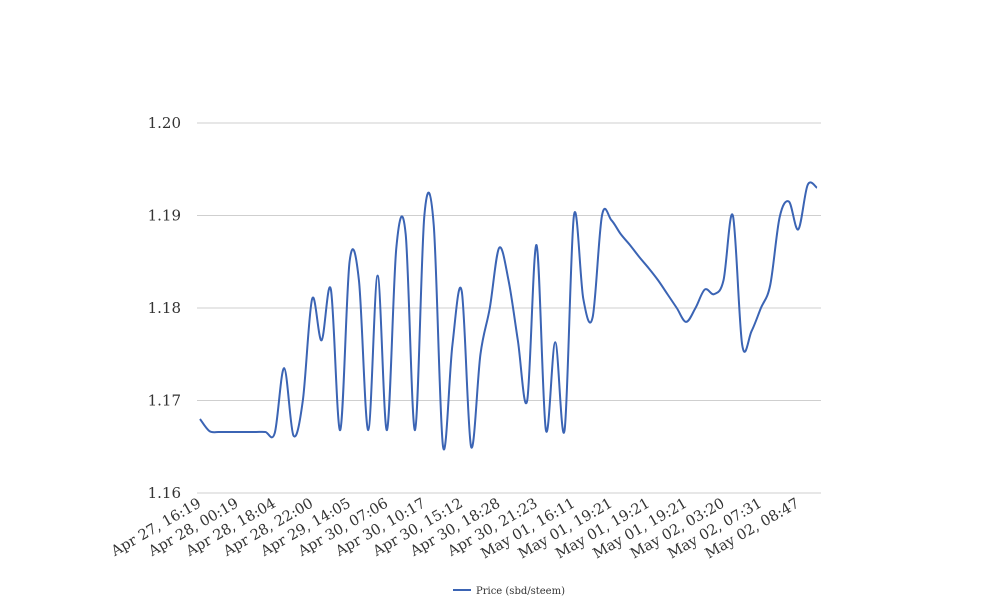  Describe the element at coordinates (164, 216) in the screenshot. I see `y-tick-label: 1.19` at that location.